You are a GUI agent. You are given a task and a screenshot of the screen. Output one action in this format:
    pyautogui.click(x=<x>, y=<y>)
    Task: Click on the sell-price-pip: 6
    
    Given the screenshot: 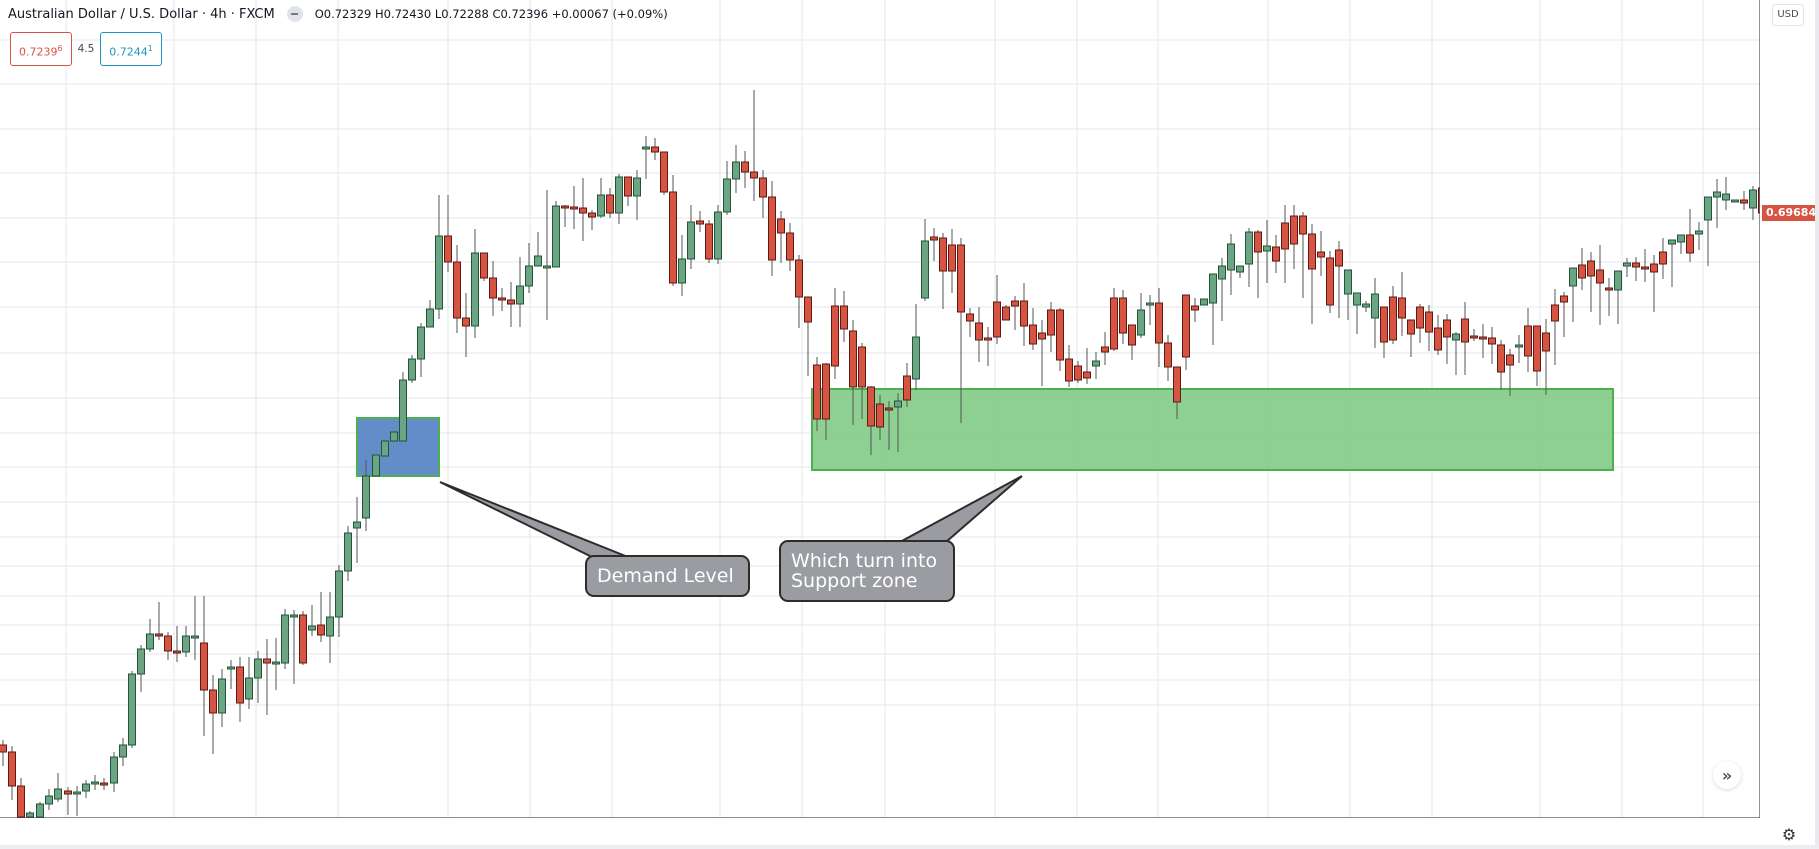 What is the action you would take?
    pyautogui.click(x=60, y=48)
    